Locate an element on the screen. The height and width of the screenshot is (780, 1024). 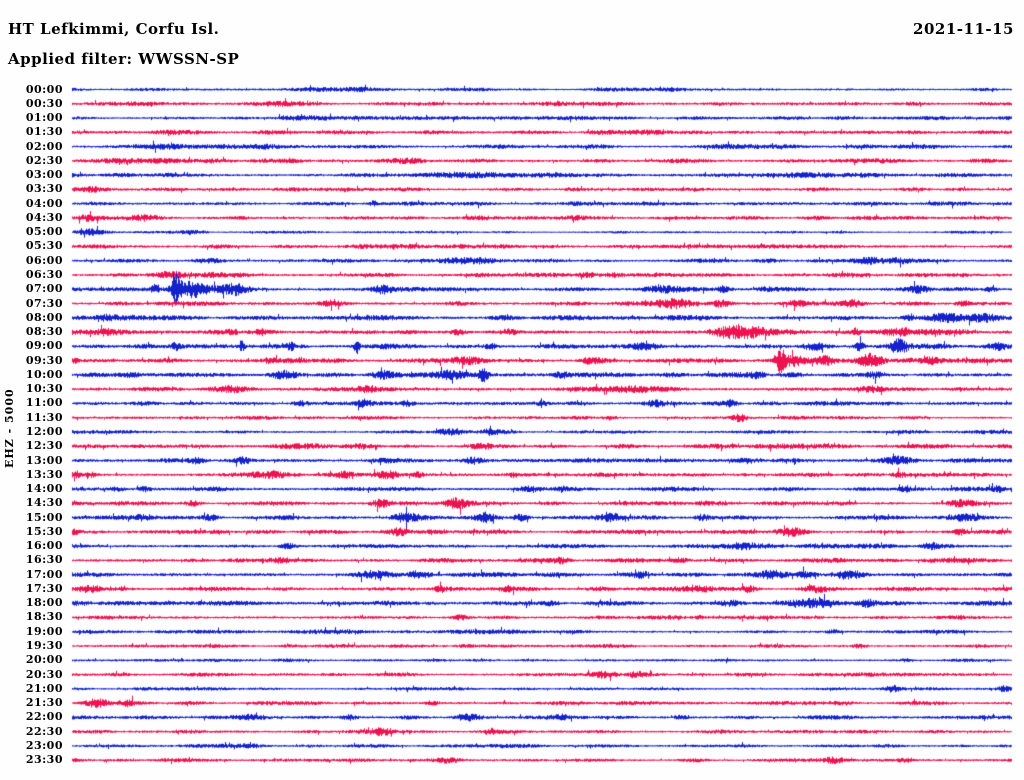
time-label: 08:00 is located at coordinates (44, 317).